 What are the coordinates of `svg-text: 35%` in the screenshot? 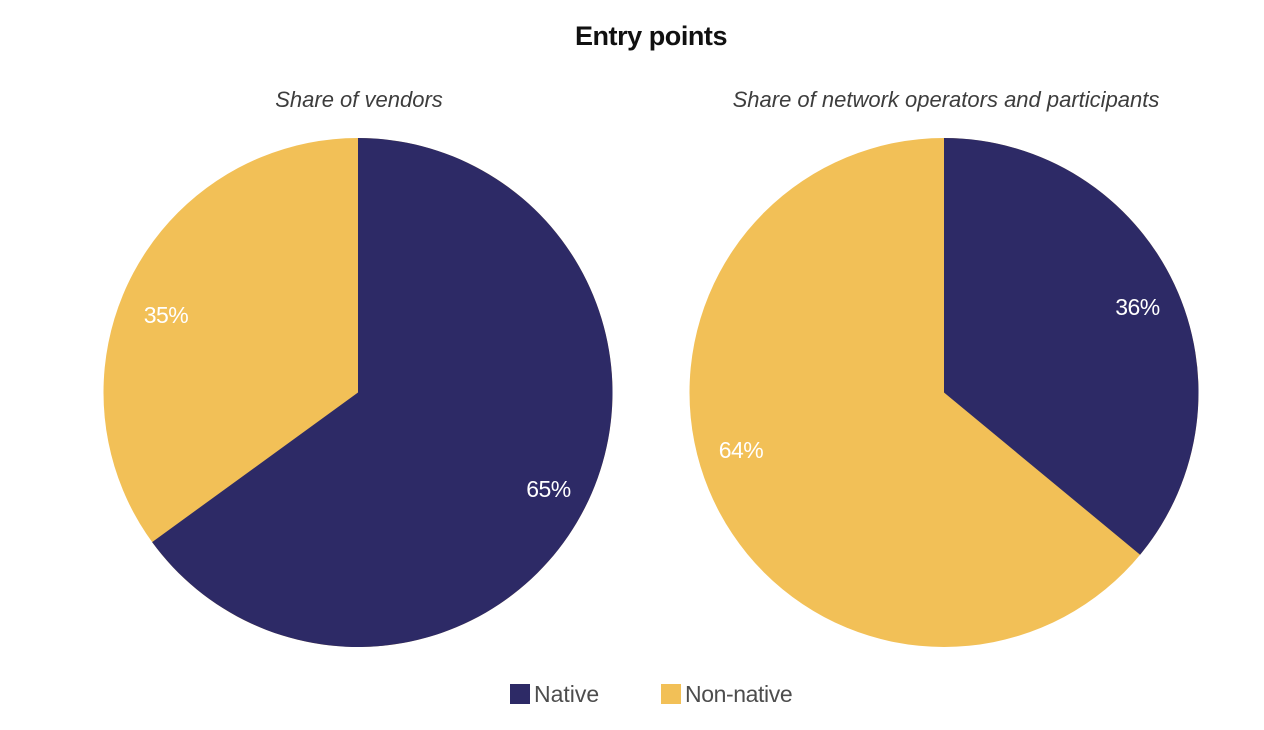 It's located at (166, 315).